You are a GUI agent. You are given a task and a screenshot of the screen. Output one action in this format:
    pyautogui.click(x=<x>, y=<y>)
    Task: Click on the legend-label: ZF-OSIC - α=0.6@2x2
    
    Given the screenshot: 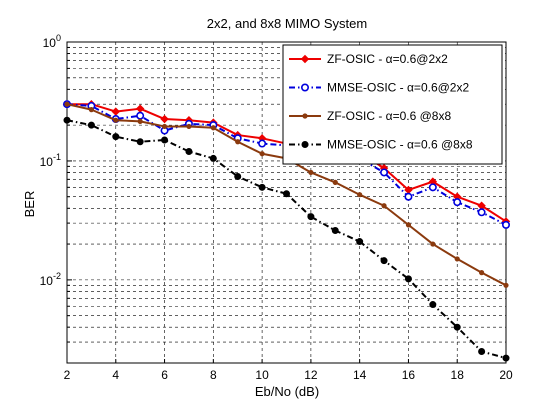 What is the action you would take?
    pyautogui.click(x=387, y=59)
    